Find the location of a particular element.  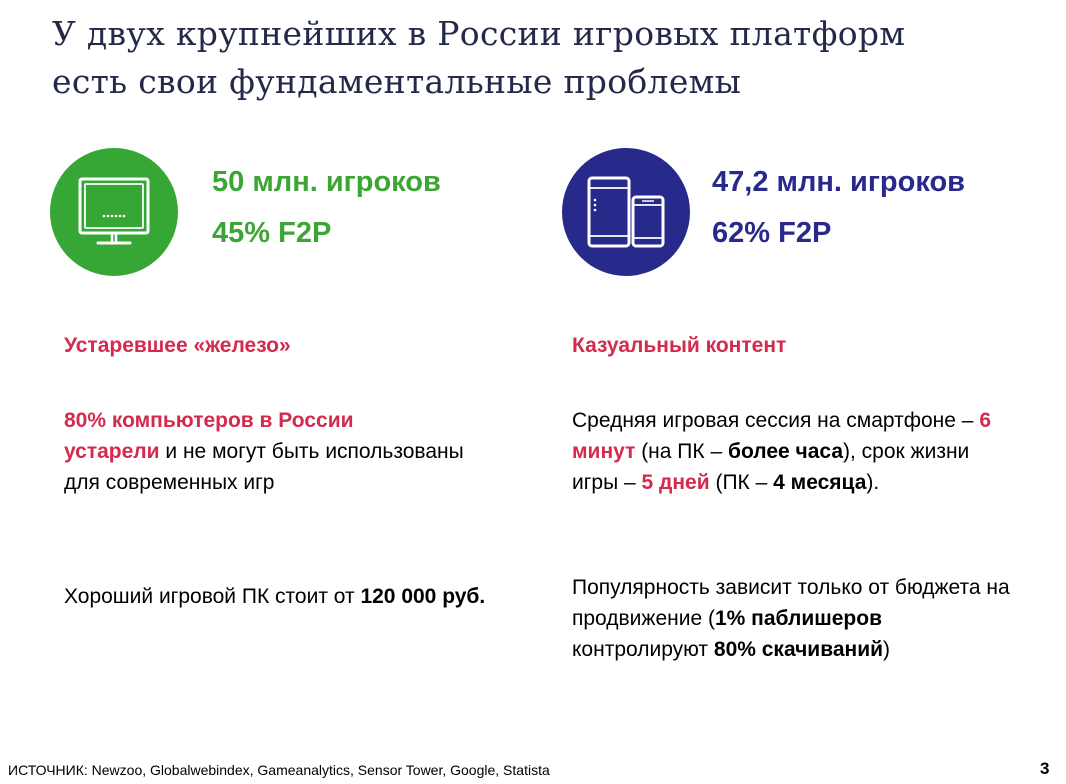

title-line-2: есть свои фундаментальные проблемы is located at coordinates (397, 81).